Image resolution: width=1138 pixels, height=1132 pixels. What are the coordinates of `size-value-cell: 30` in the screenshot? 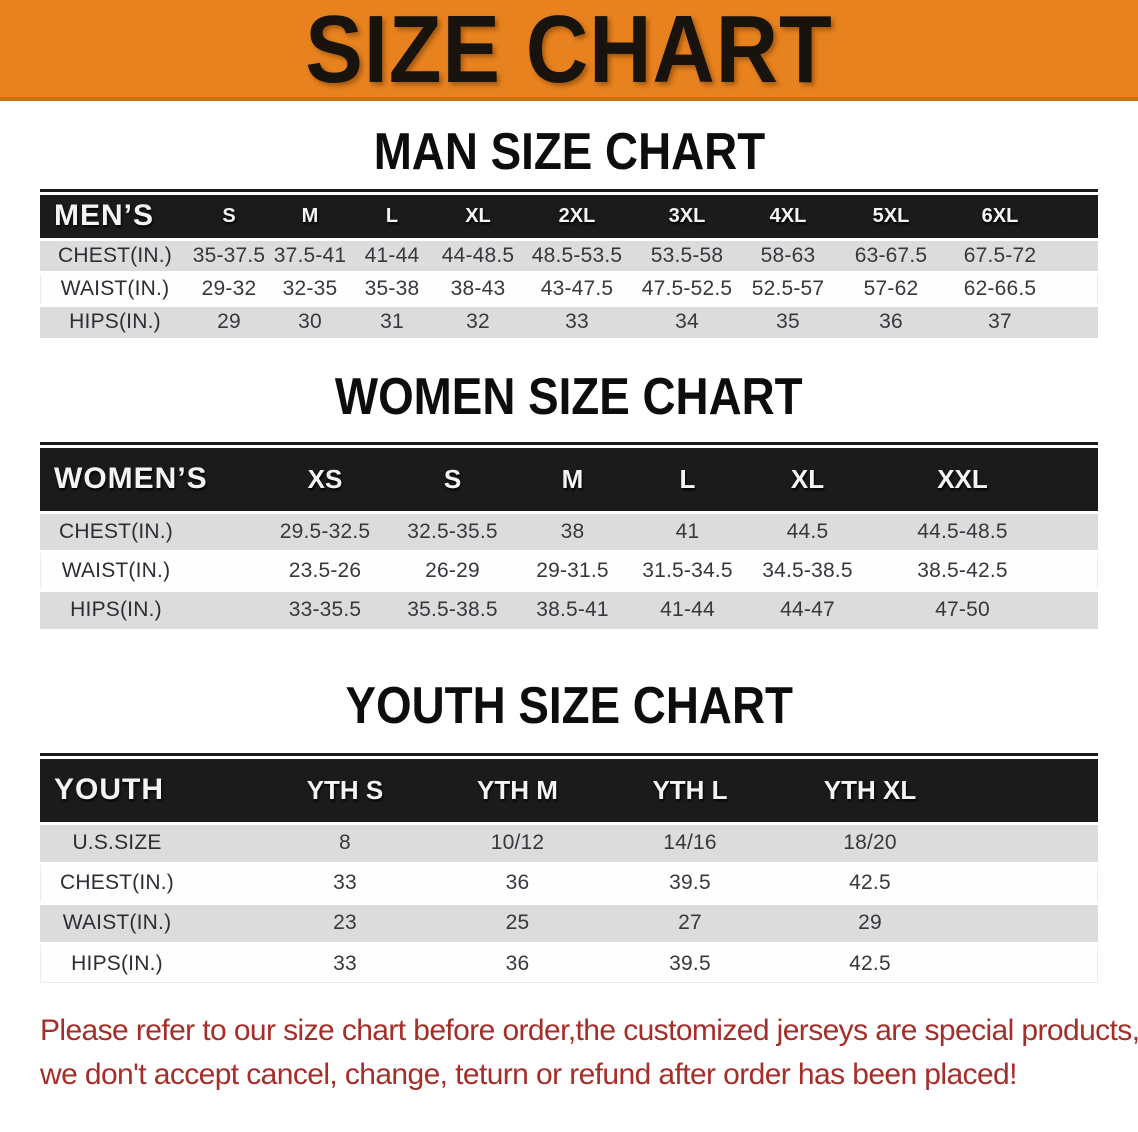 It's located at (310, 320).